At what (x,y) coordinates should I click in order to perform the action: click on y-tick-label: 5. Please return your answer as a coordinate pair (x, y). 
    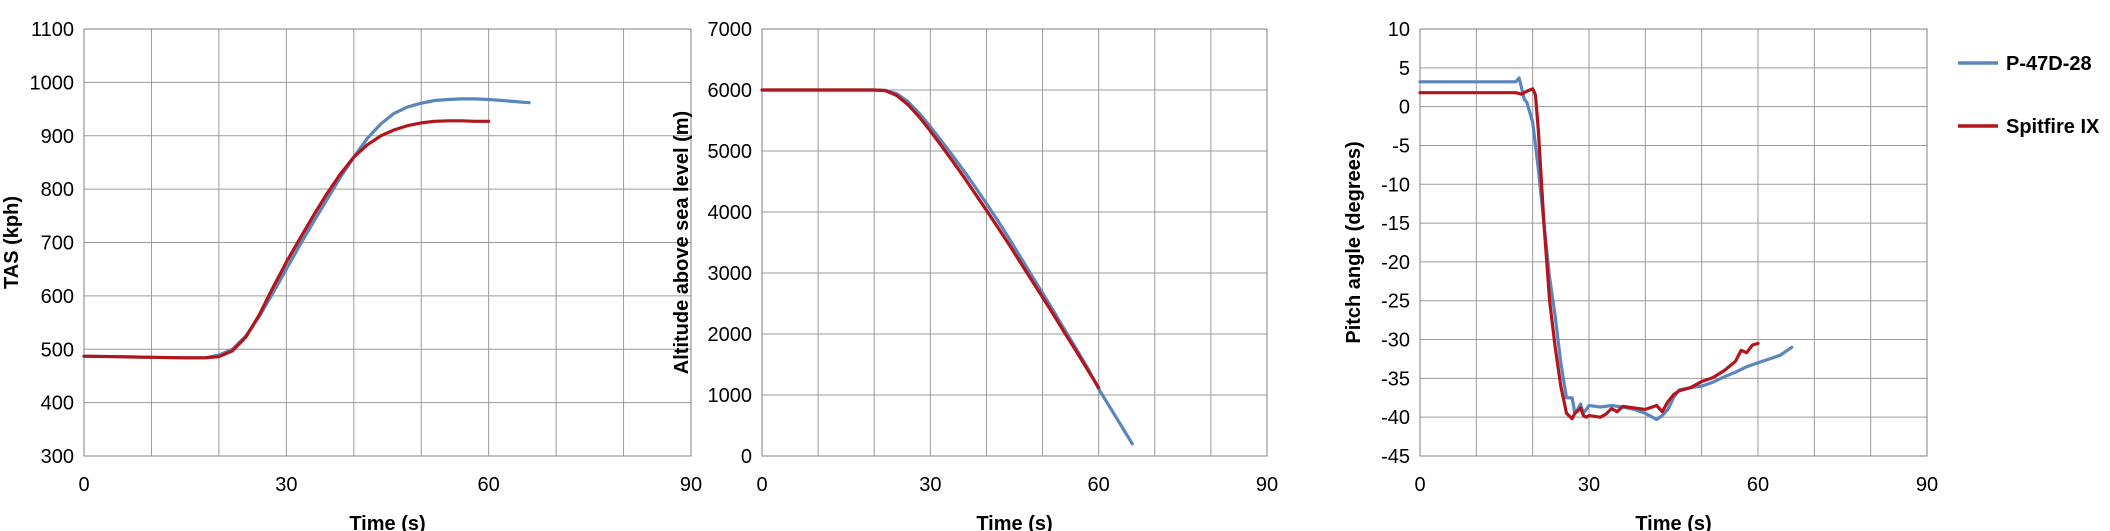
    Looking at the image, I should click on (1404, 69).